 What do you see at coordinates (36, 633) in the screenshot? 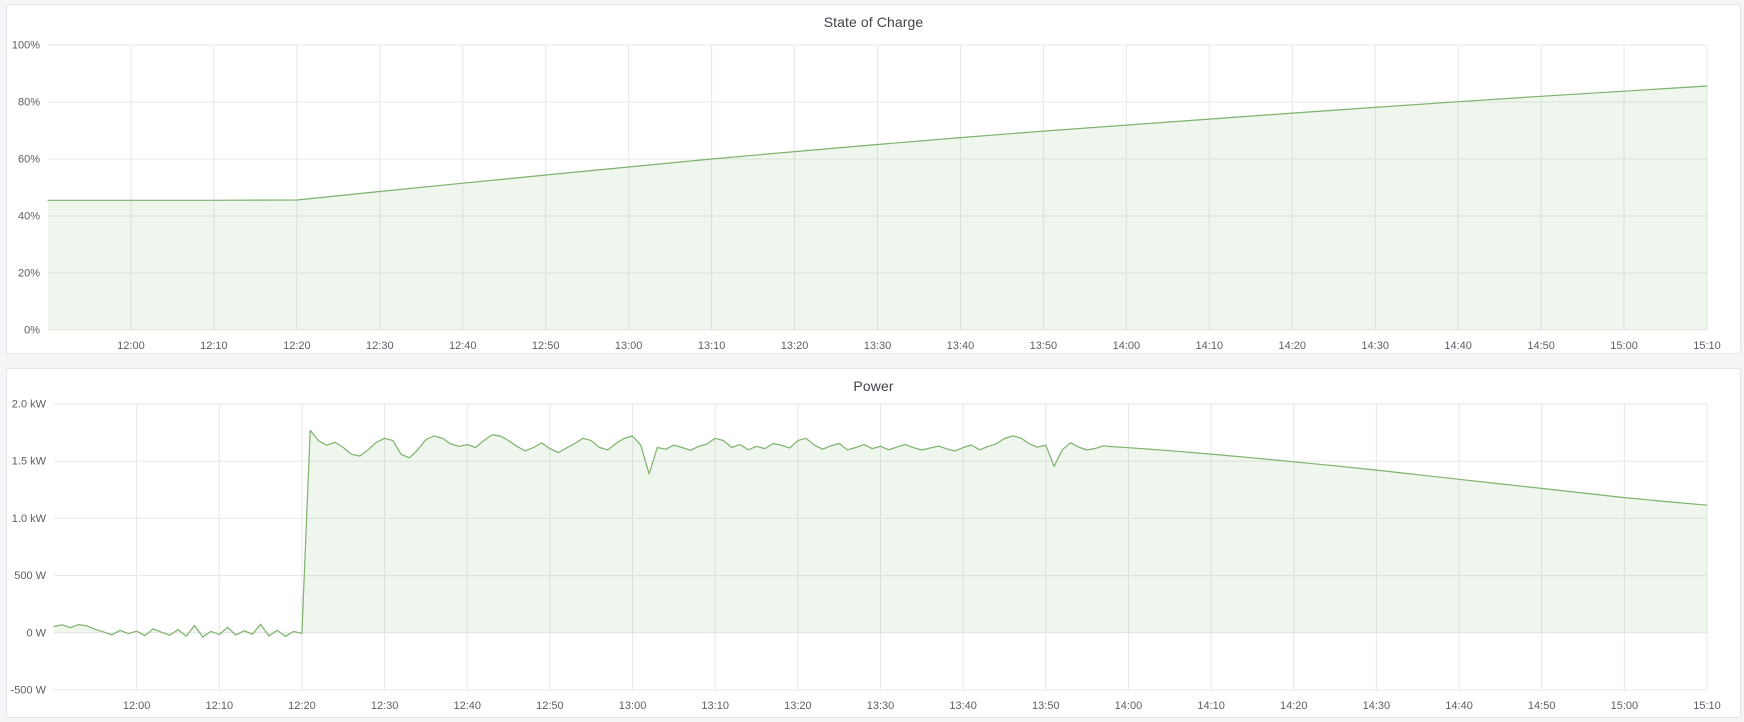
I see `svg-text: 0 W` at bounding box center [36, 633].